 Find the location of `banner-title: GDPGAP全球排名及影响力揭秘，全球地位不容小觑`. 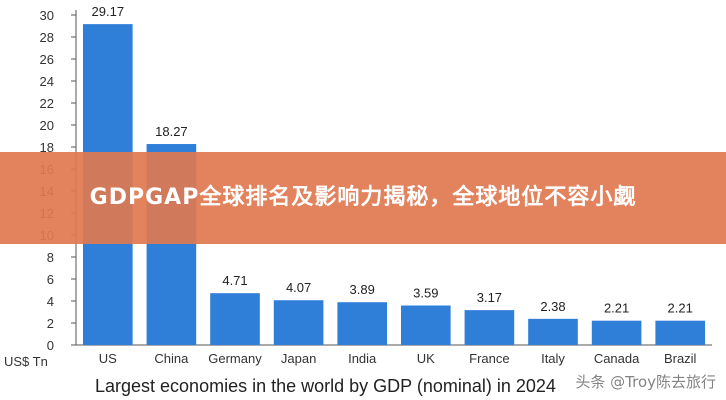

banner-title: GDPGAP全球排名及影响力揭秘，全球地位不容小觑 is located at coordinates (363, 197).